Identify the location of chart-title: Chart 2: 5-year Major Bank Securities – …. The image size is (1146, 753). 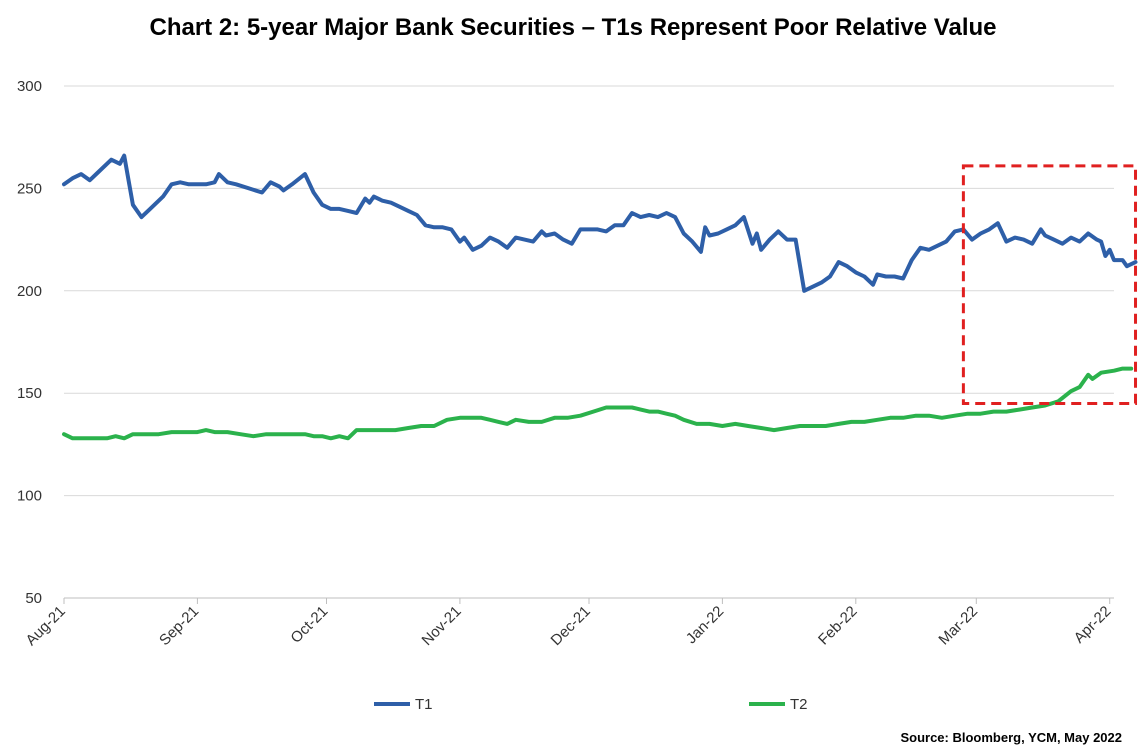
(573, 27).